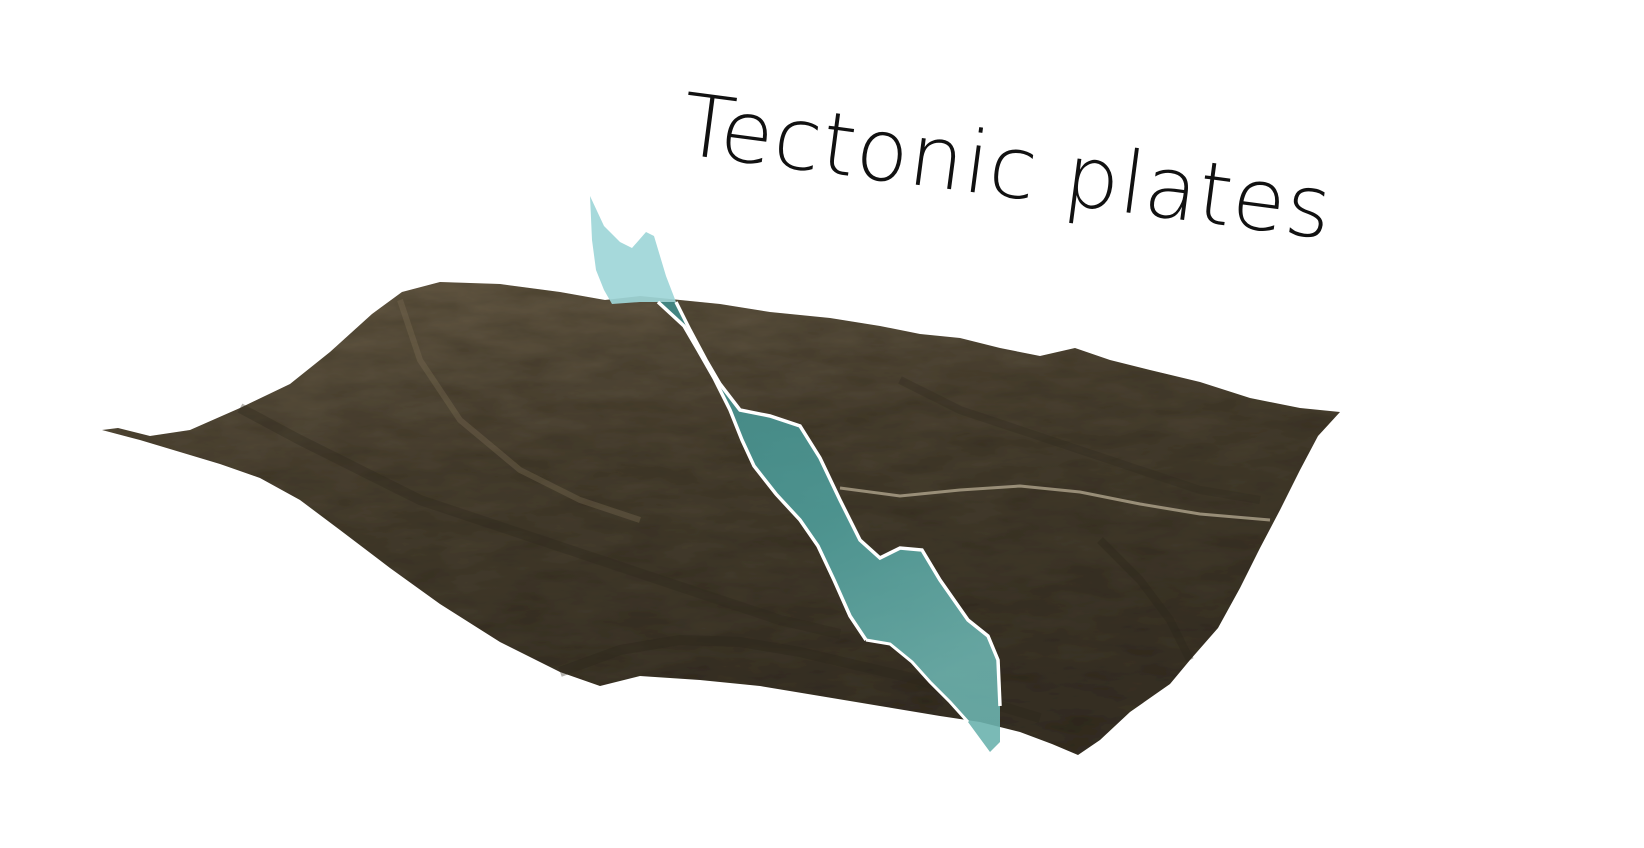 This screenshot has height=848, width=1644. Describe the element at coordinates (1055, 503) in the screenshot. I see `terrain-road` at that location.